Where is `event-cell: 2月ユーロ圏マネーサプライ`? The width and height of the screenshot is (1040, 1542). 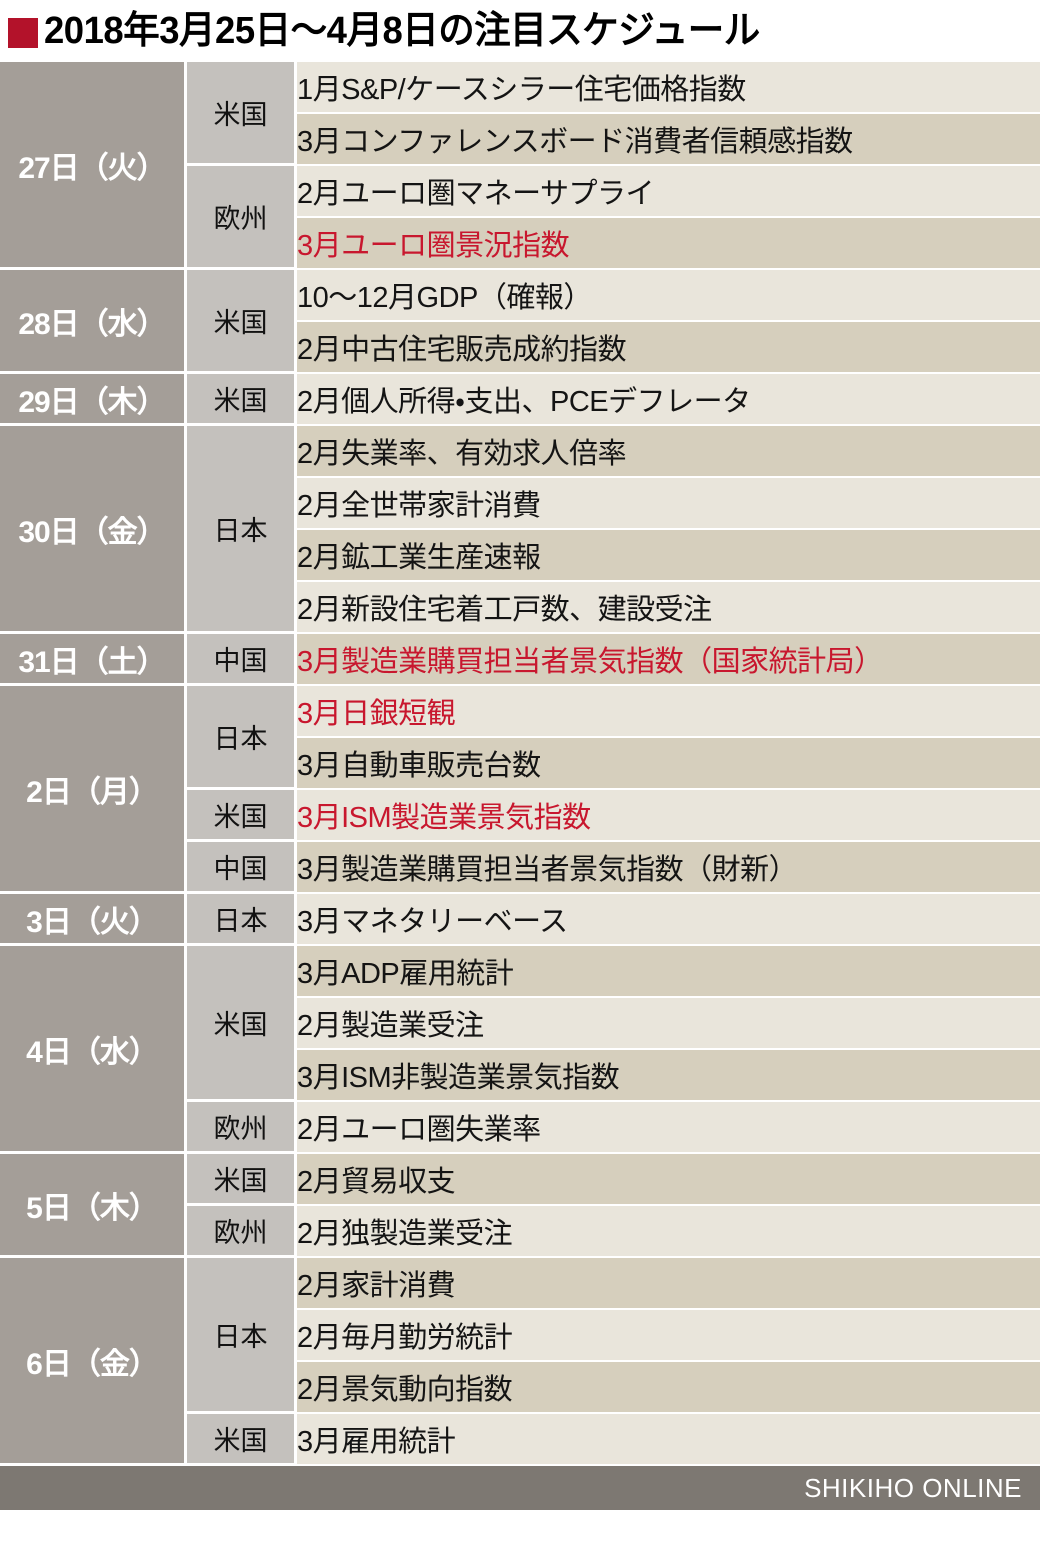
event-cell: 2月ユーロ圏マネーサプライ is located at coordinates (668, 192).